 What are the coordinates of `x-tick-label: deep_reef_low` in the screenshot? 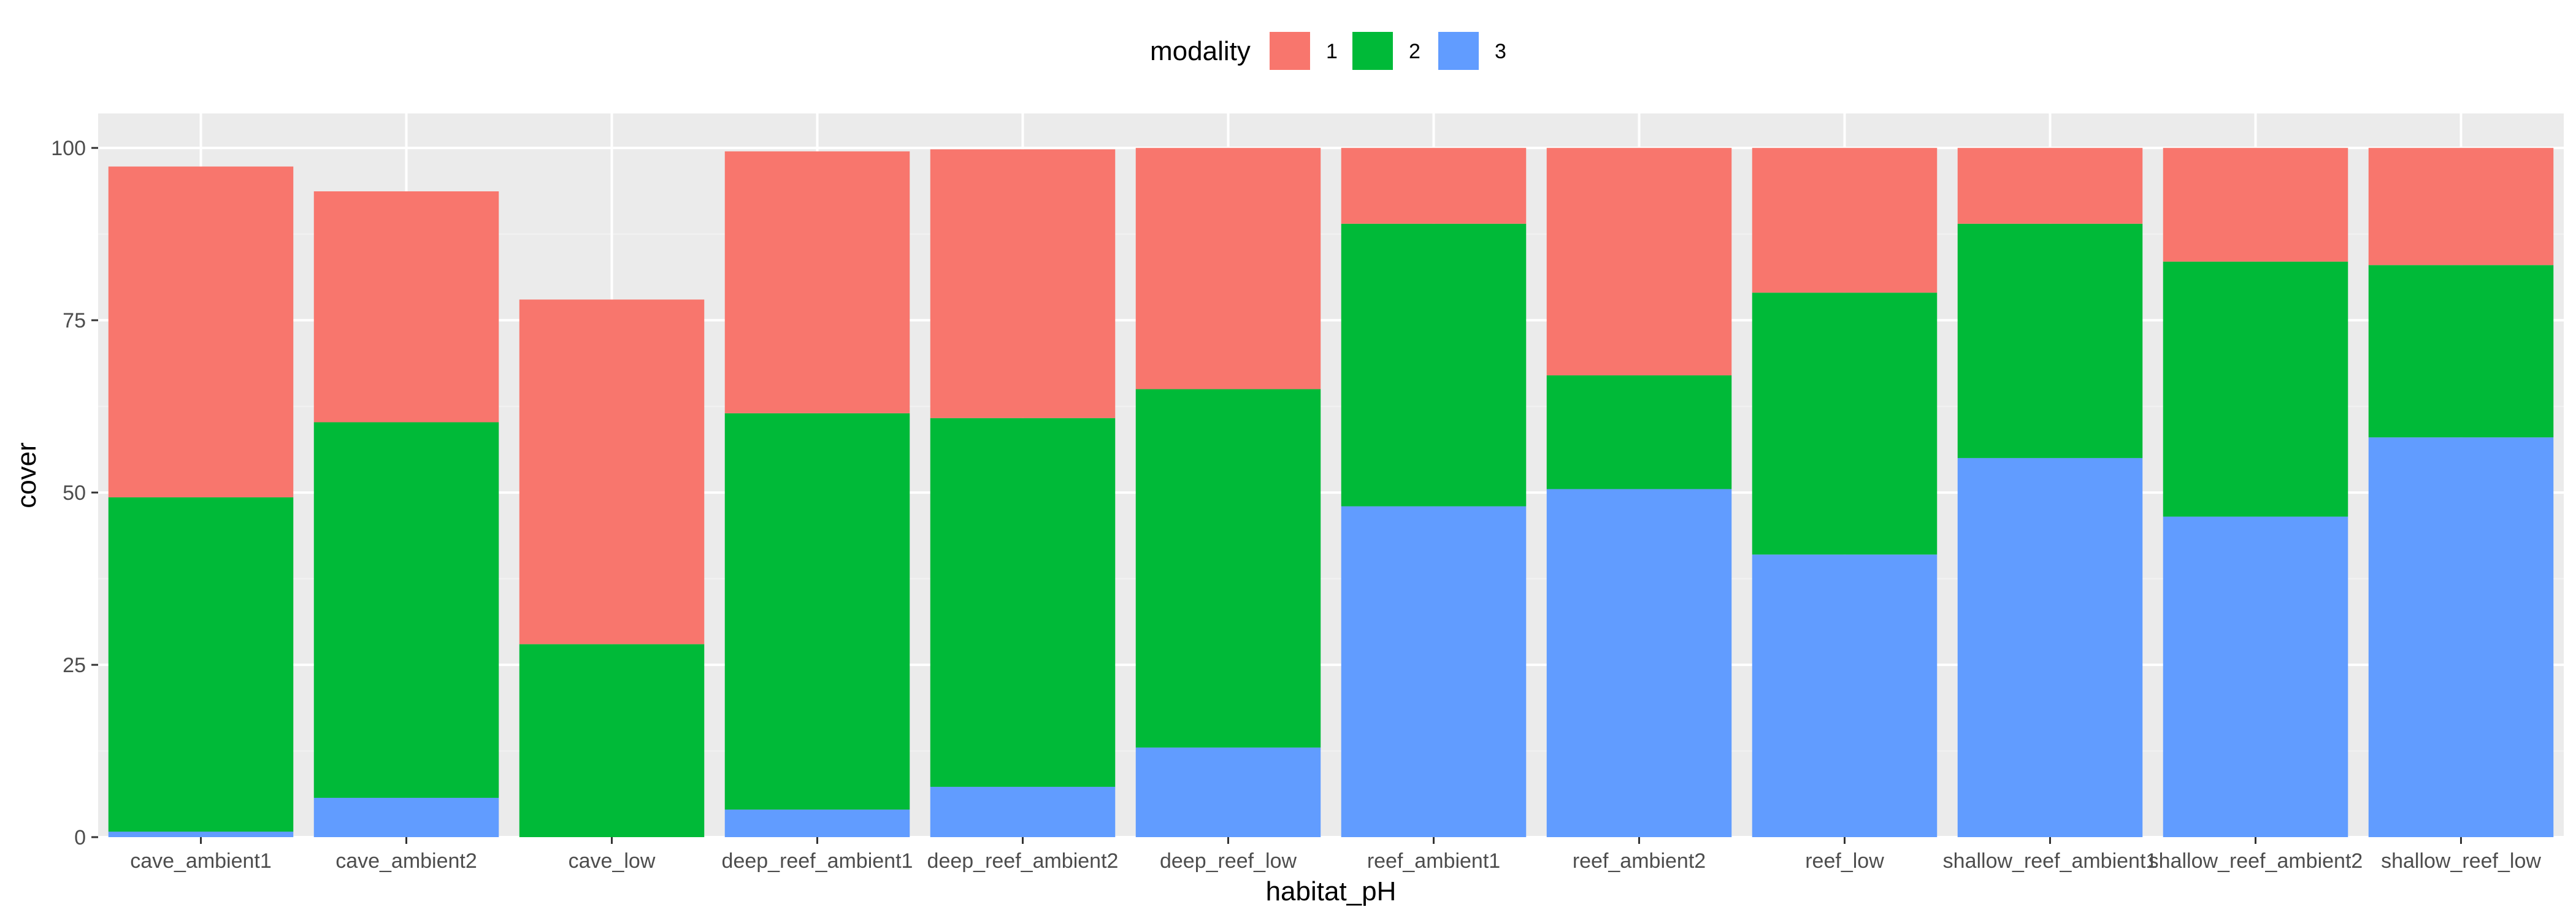 It's located at (1228, 861).